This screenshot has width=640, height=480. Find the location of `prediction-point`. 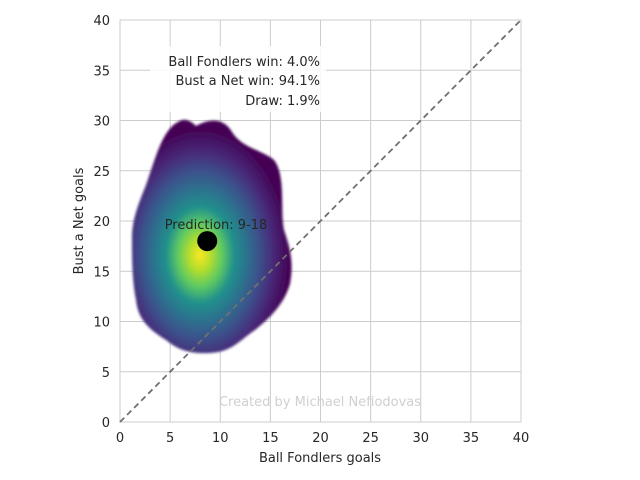

prediction-point is located at coordinates (207, 241).